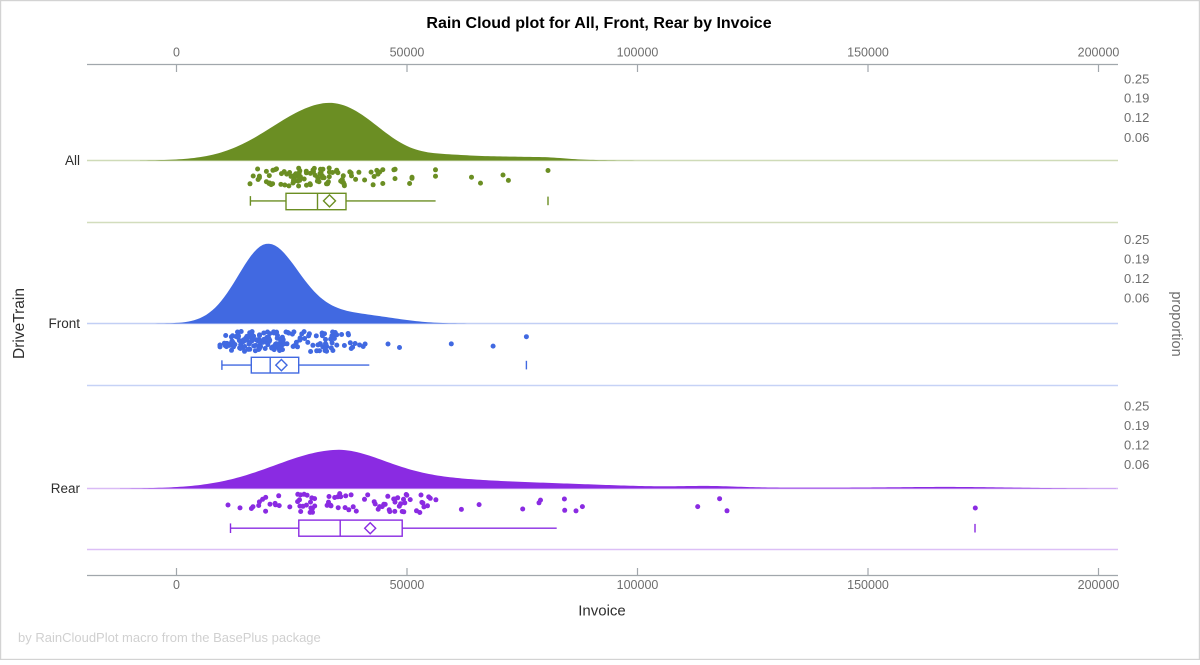  I want to click on svg-text: Front, so click(64, 323).